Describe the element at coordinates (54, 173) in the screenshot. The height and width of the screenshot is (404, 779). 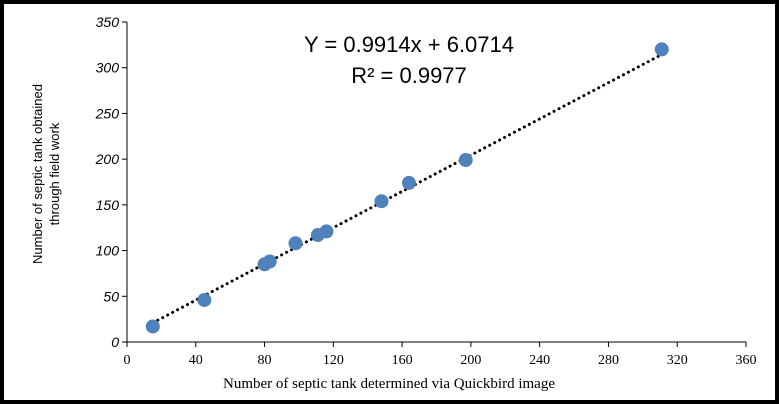
I see `y-axis-label-line-2: through field work` at that location.